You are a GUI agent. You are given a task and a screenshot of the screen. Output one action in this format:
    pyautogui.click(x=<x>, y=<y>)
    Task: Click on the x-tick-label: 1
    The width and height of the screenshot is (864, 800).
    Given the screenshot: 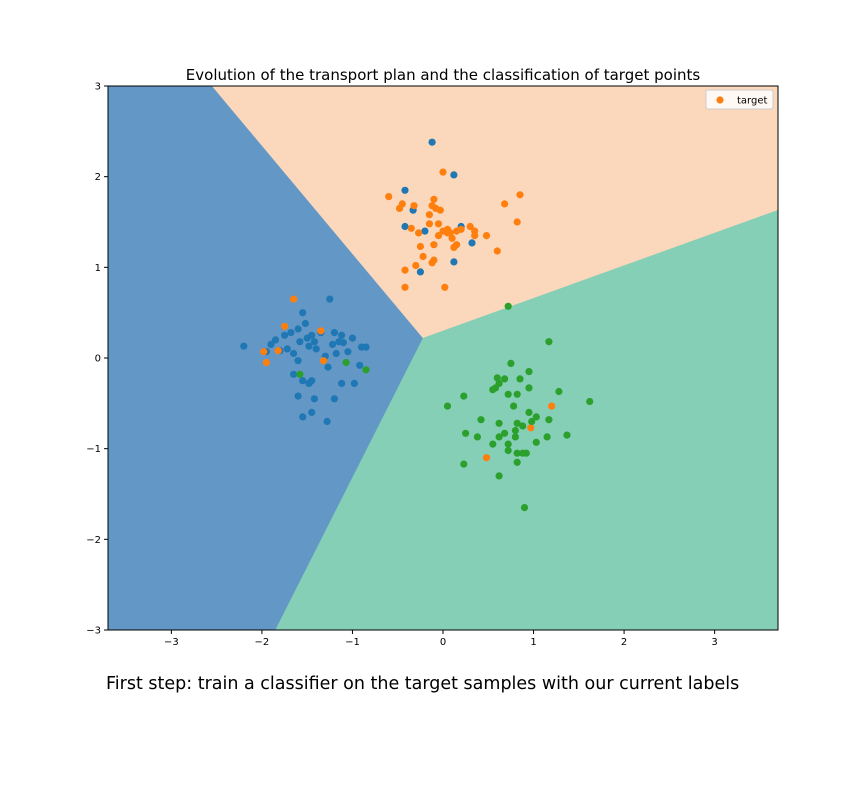 What is the action you would take?
    pyautogui.click(x=533, y=642)
    